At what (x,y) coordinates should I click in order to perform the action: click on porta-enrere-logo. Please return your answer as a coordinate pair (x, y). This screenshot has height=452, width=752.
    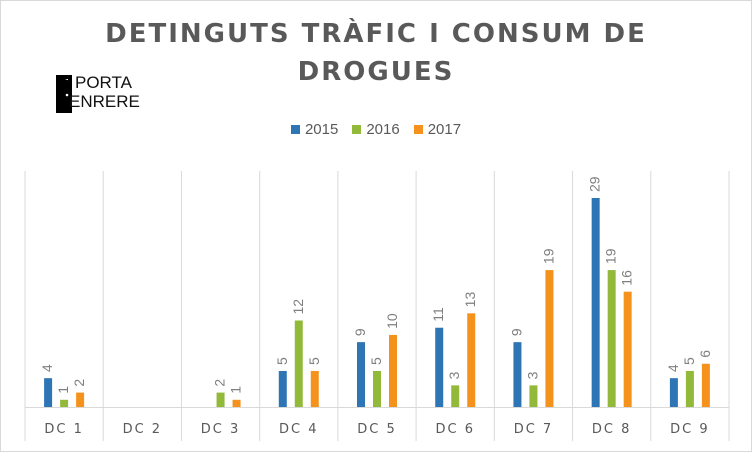
    Looking at the image, I should click on (64, 94).